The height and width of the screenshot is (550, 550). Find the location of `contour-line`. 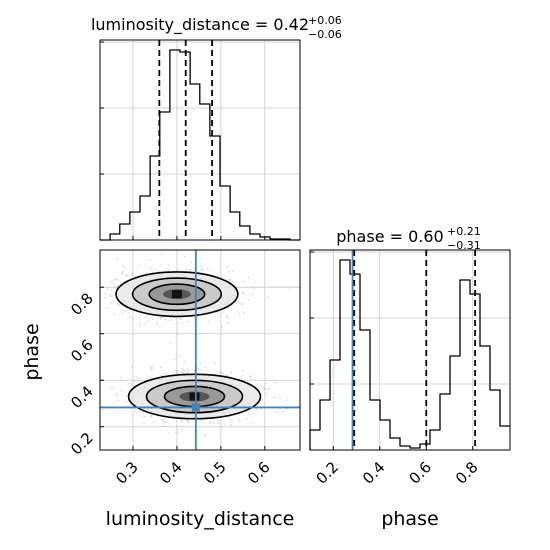

contour-line is located at coordinates (177, 294).